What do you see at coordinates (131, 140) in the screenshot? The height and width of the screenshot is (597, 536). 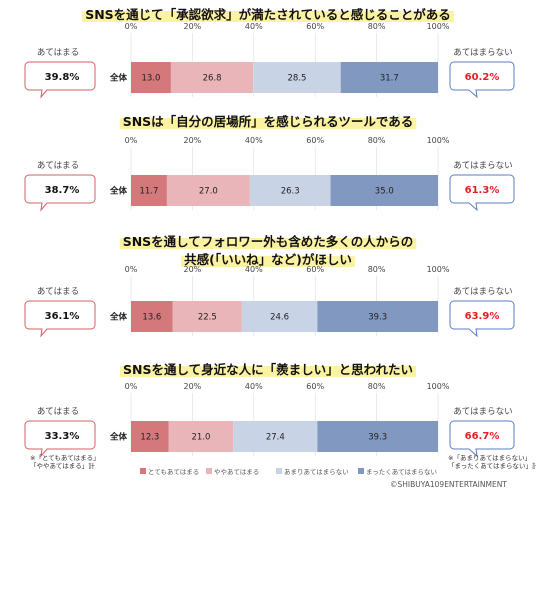 I see `axis-tick-2-1: 0%` at bounding box center [131, 140].